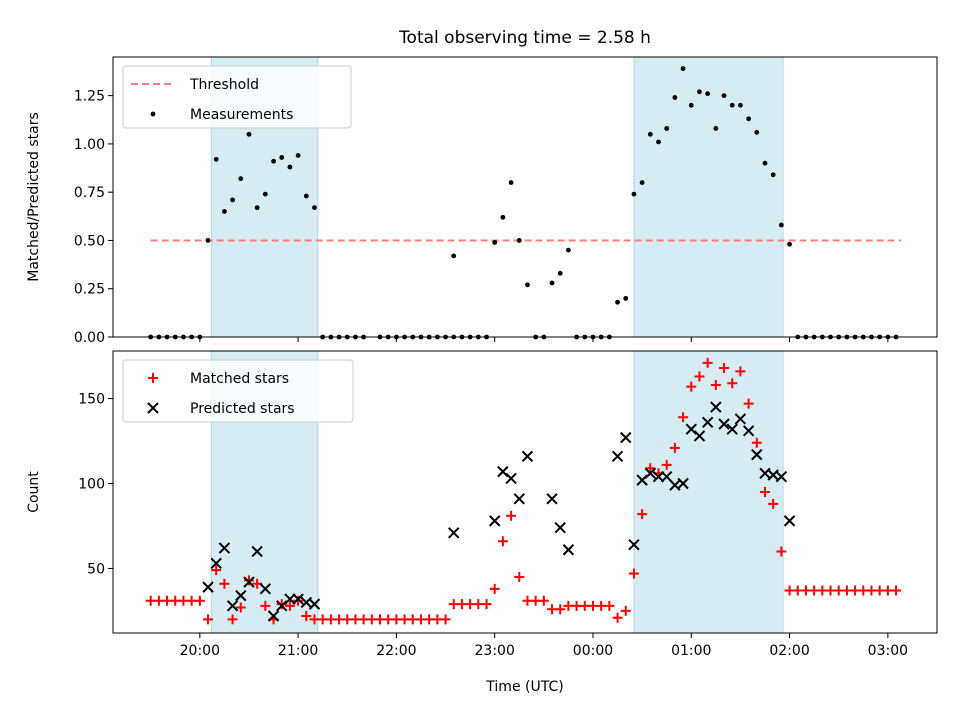 The image size is (960, 720). I want to click on legend-matched-swatch, so click(153, 378).